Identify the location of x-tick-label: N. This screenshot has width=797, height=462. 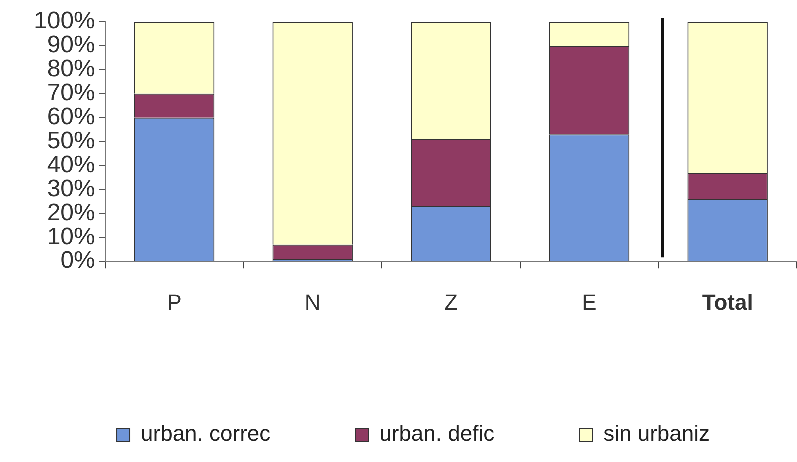
(312, 302).